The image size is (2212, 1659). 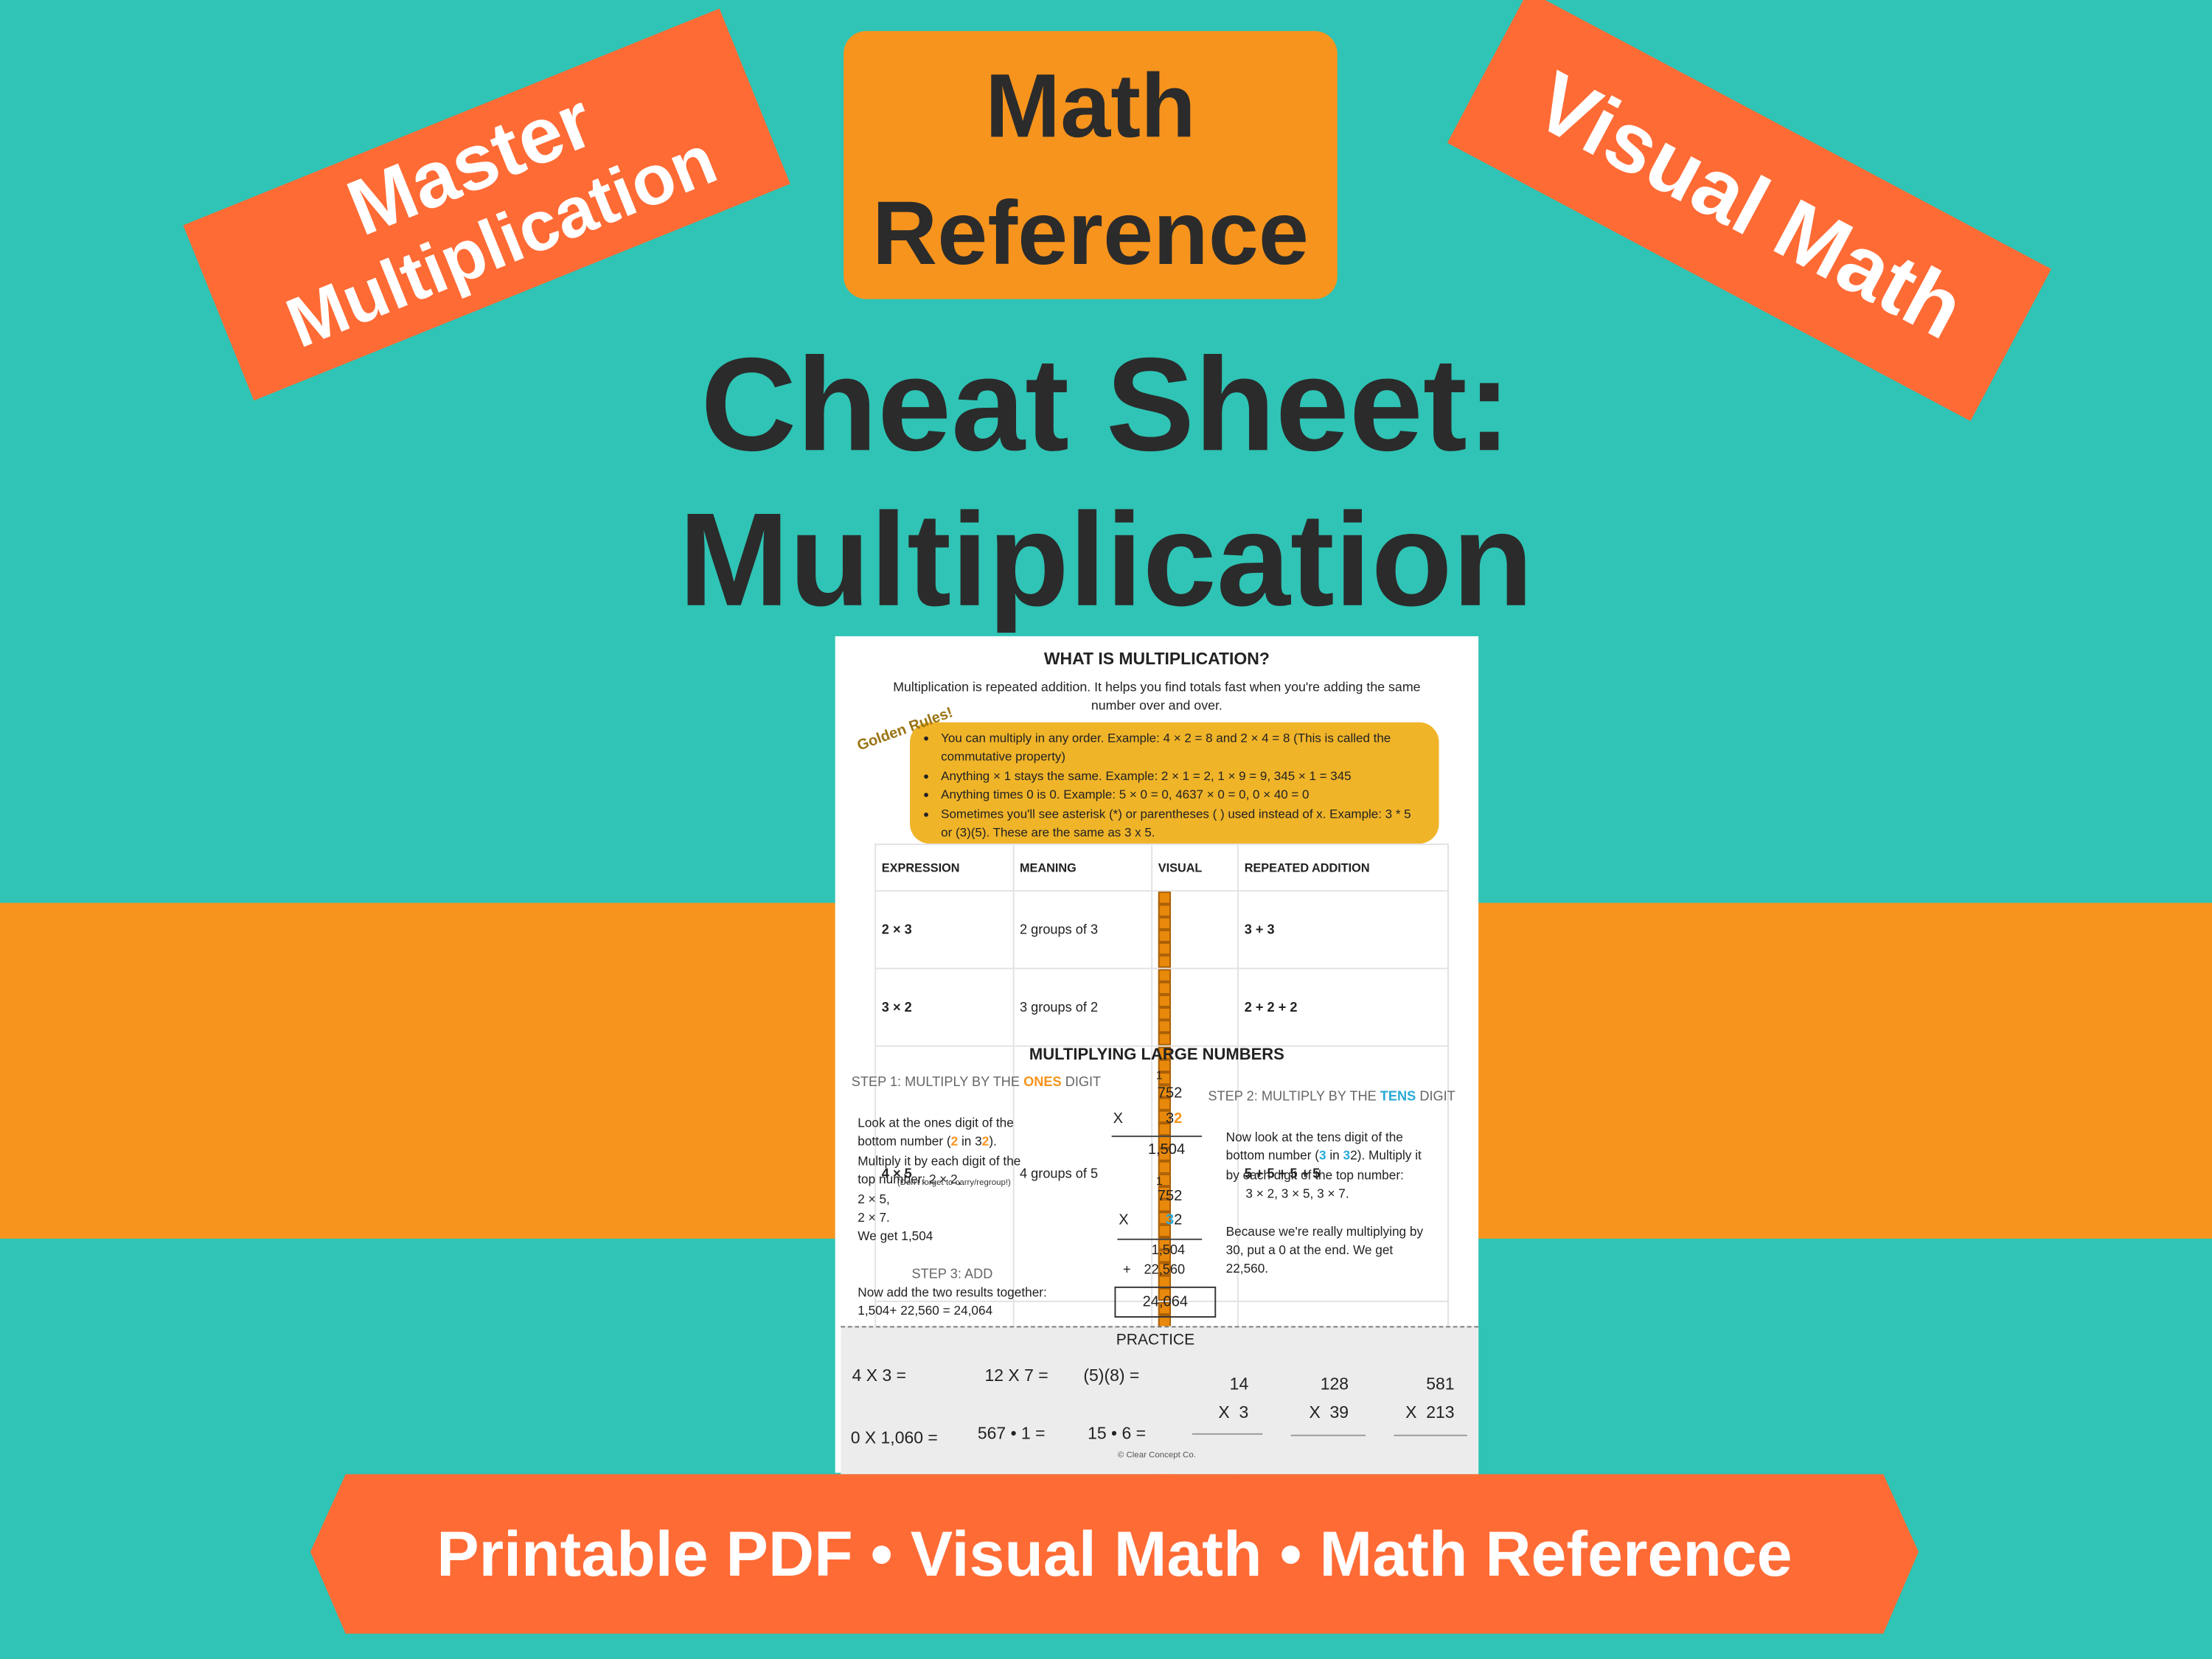 I want to click on lines: 22,560., so click(x=1247, y=1269).